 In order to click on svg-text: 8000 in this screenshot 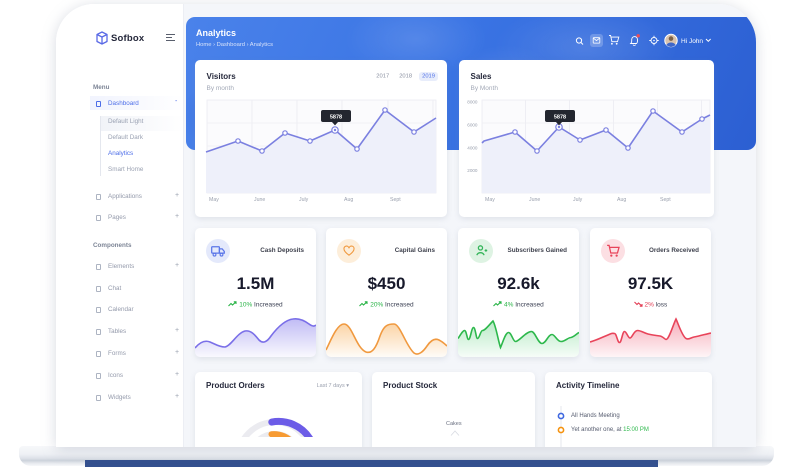, I will do `click(472, 102)`.